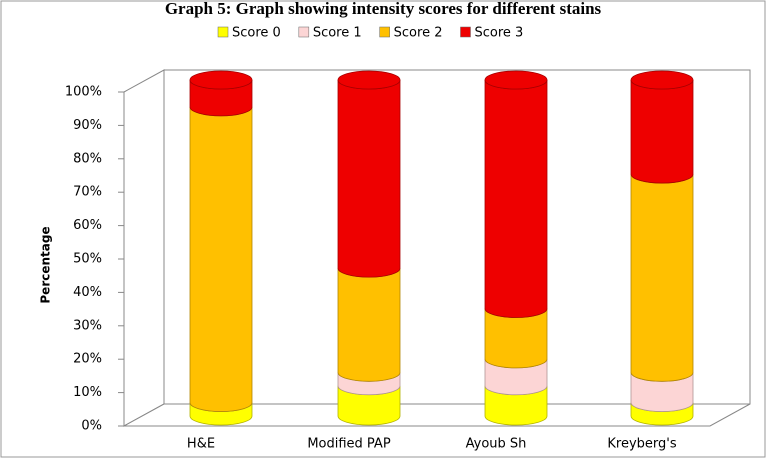 The height and width of the screenshot is (458, 766). What do you see at coordinates (370, 33) in the screenshot?
I see `legend: Score 0 Score 1 Score 2 Score 3` at bounding box center [370, 33].